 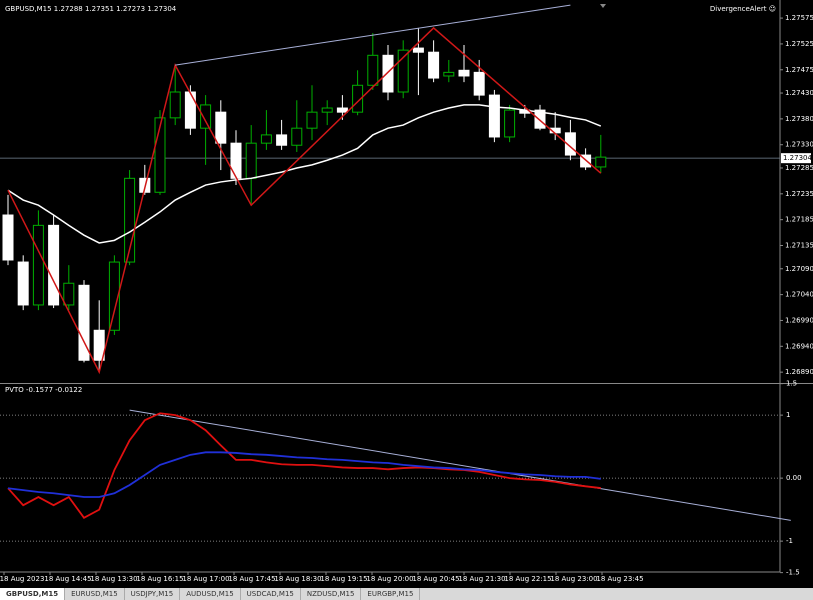 What do you see at coordinates (113, 579) in the screenshot?
I see `time-label: 18 Aug 13:30` at bounding box center [113, 579].